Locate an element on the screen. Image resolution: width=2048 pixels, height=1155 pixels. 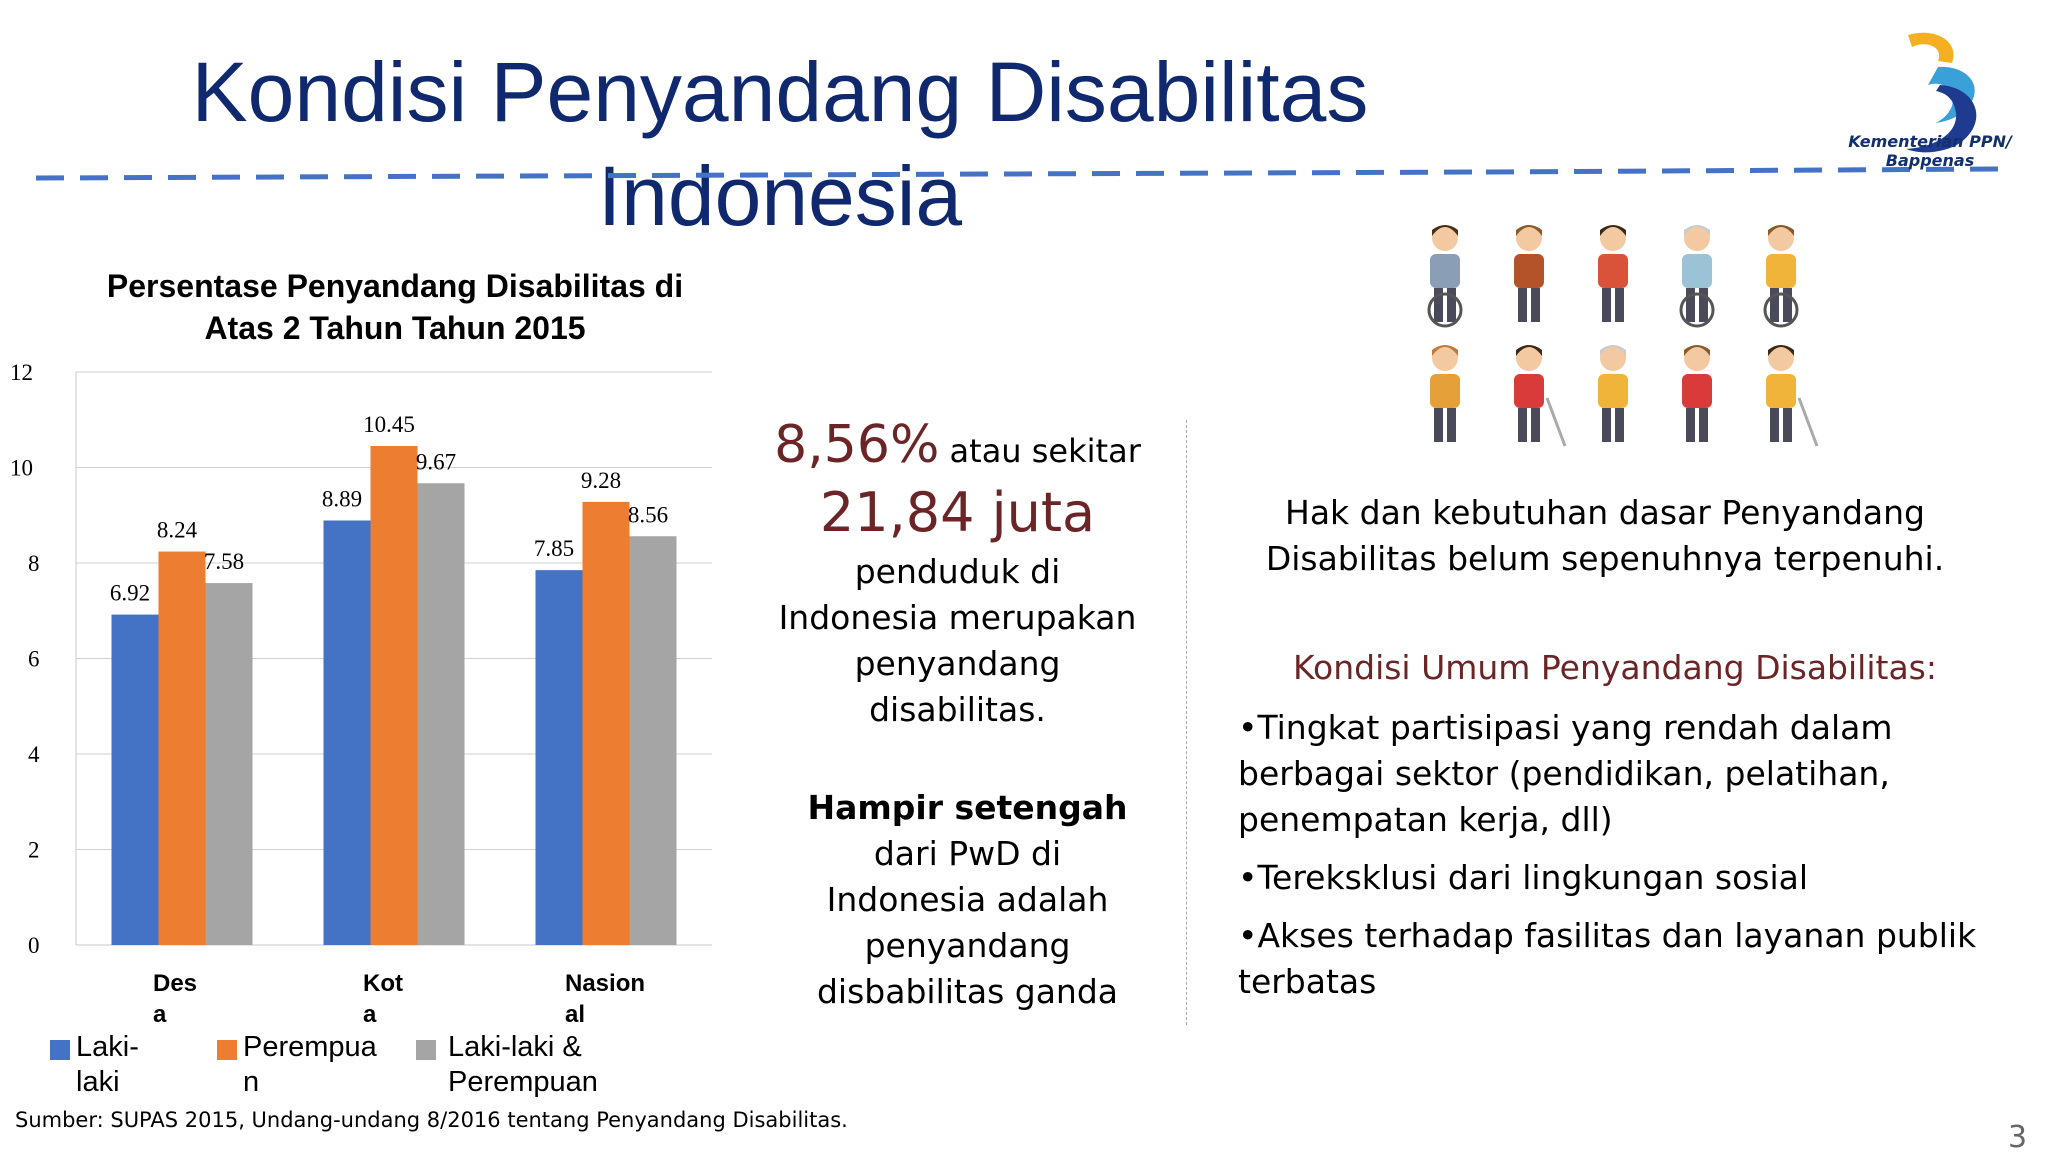
y-tick-label: 4 is located at coordinates (34, 754).